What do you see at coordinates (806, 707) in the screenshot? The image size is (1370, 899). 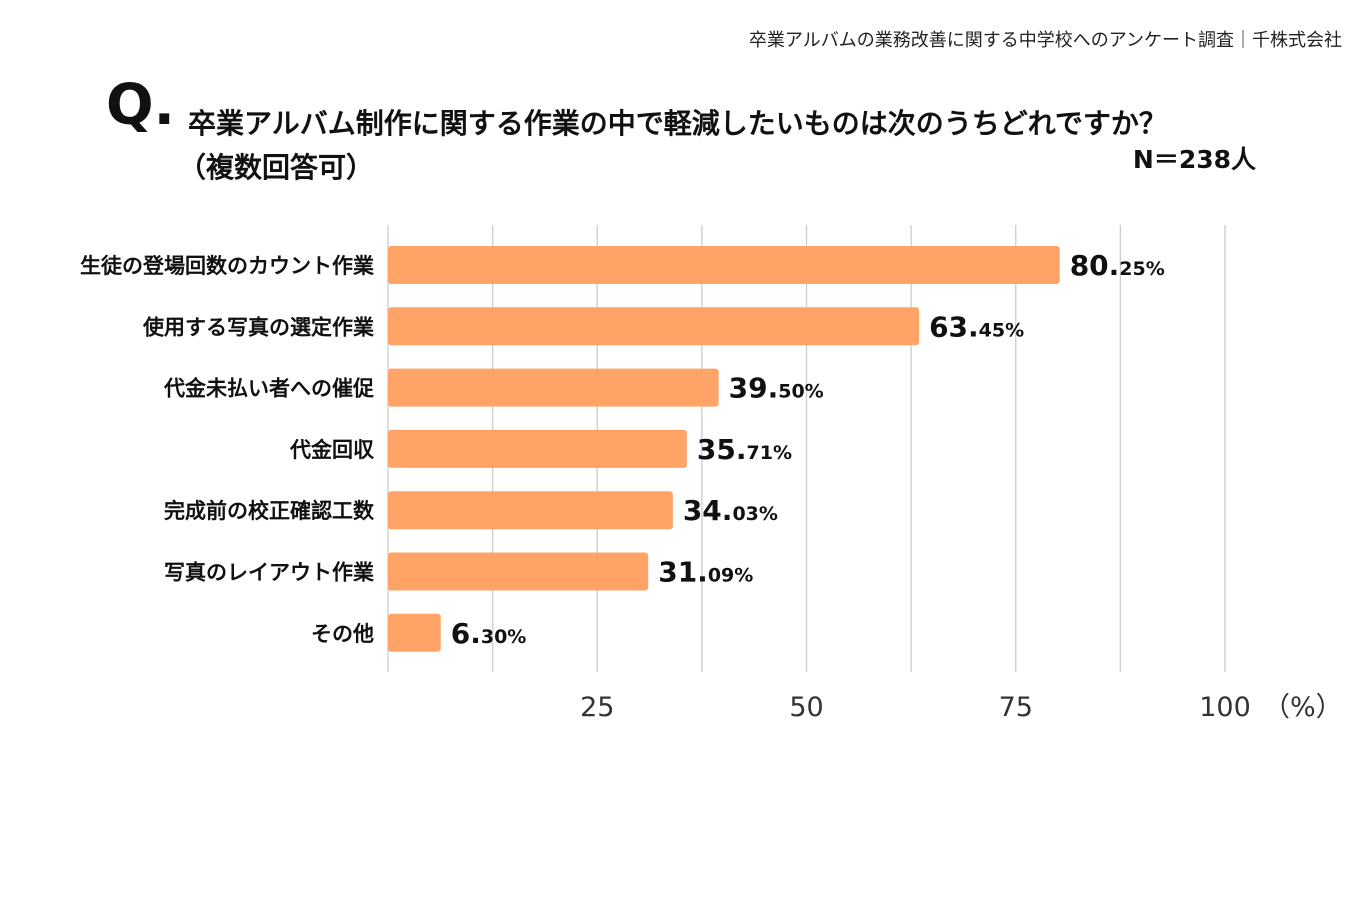 I see `x-tick-label: 50` at bounding box center [806, 707].